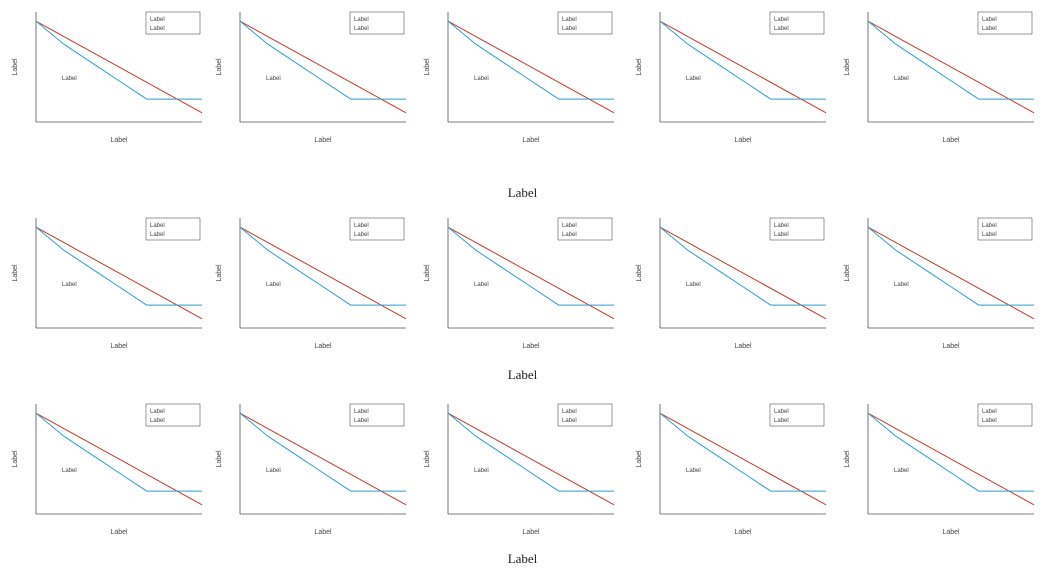  I want to click on panel-0-4: Label Label Label Label Label, so click(939, 77).